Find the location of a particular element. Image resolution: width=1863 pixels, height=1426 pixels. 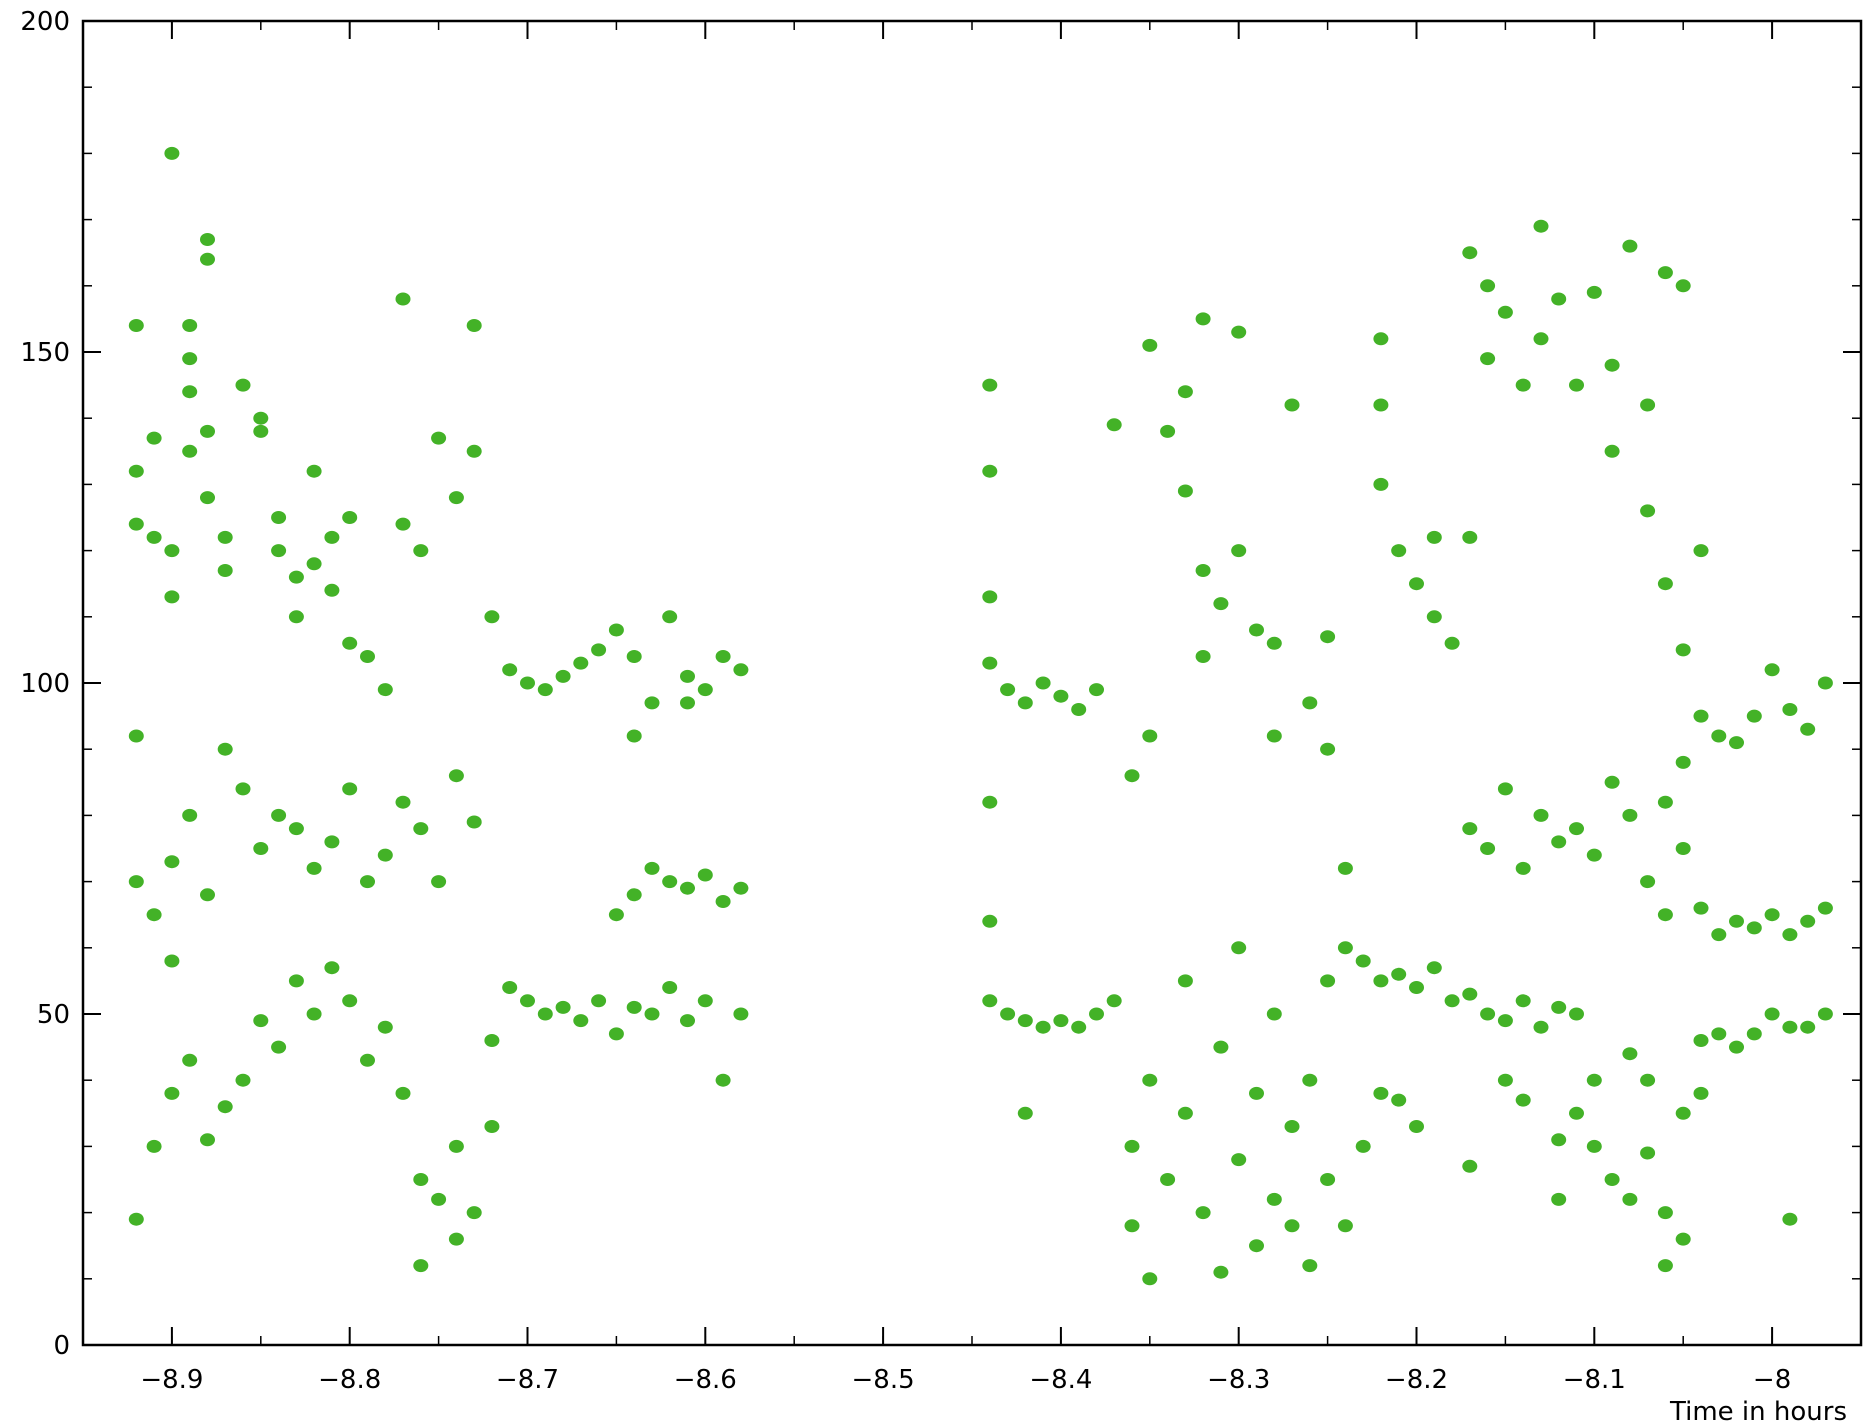

x-tick-label: −8 is located at coordinates (1772, 1380).